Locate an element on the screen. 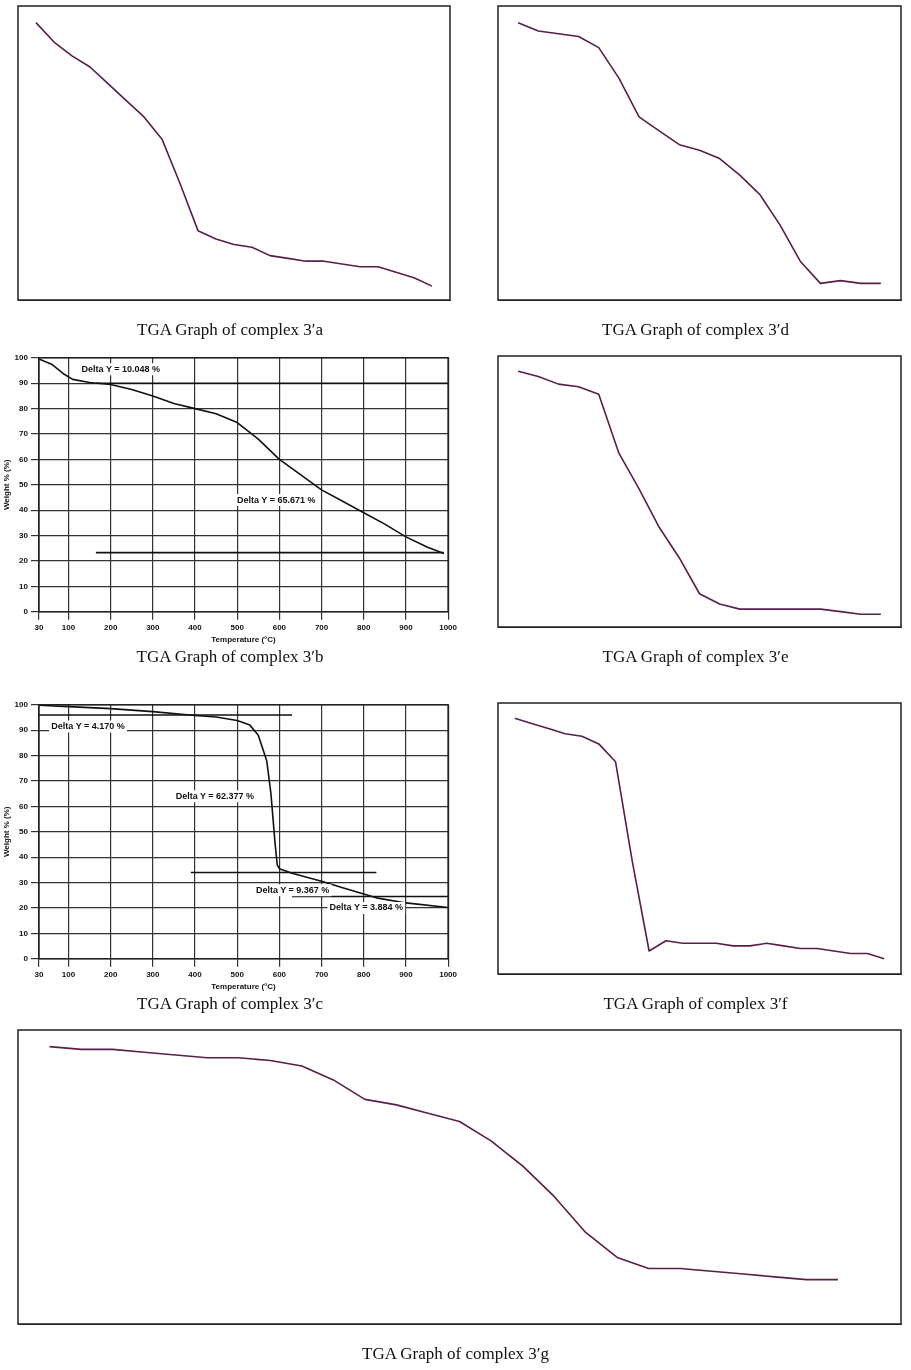 The width and height of the screenshot is (911, 1370). annotation: Delta Y = 10.048 % is located at coordinates (121, 368).